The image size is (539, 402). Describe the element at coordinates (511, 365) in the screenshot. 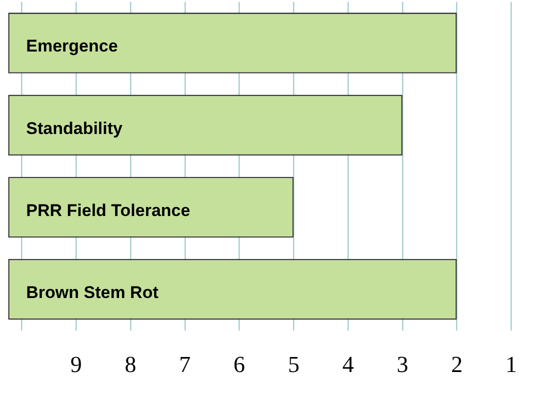

I see `x-tick-label: 1` at that location.